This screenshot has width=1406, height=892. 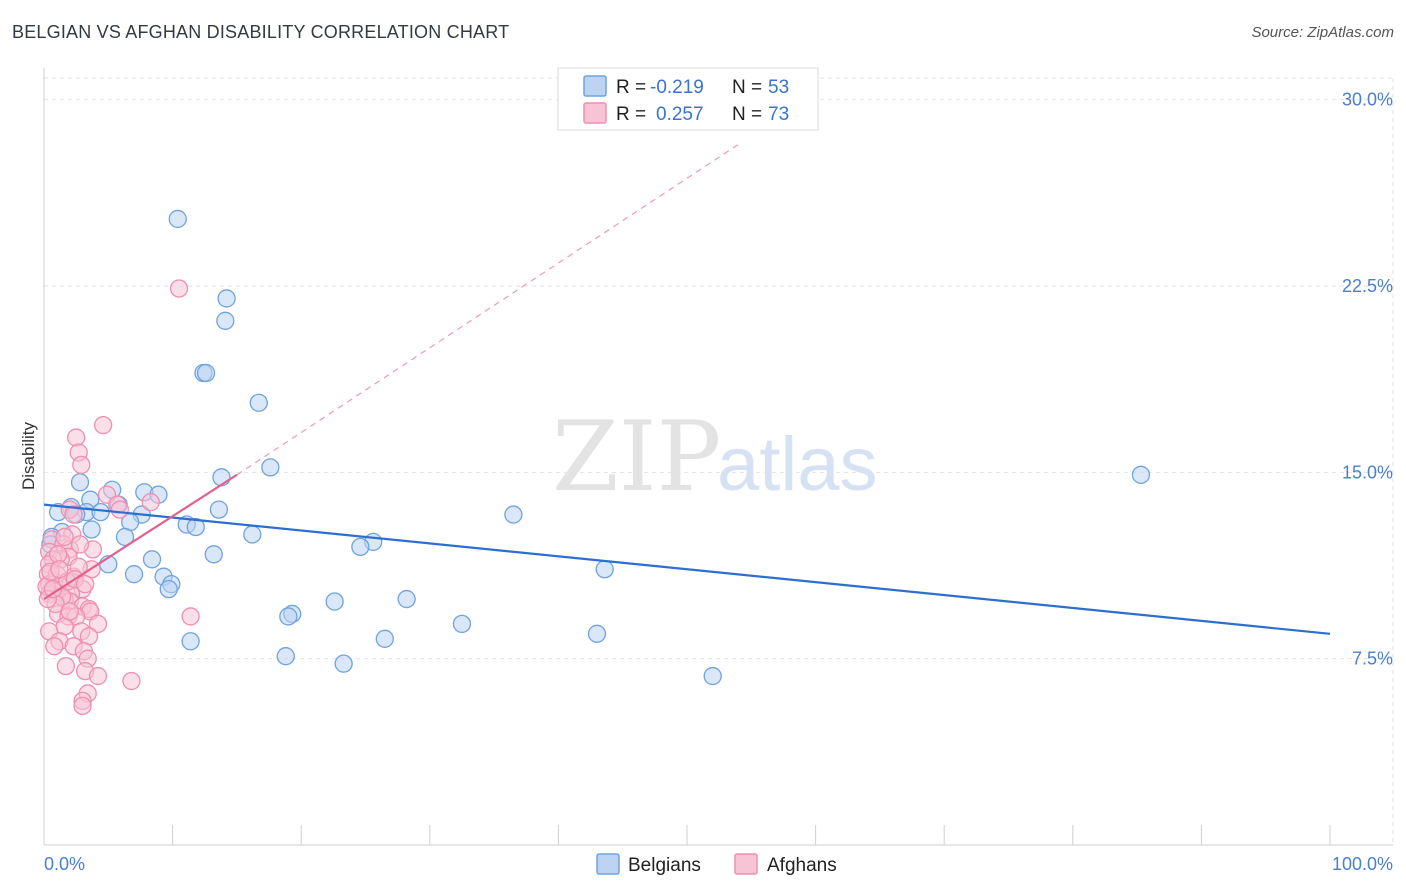 I want to click on legend-belgians-r-value: -0.219, so click(x=677, y=87).